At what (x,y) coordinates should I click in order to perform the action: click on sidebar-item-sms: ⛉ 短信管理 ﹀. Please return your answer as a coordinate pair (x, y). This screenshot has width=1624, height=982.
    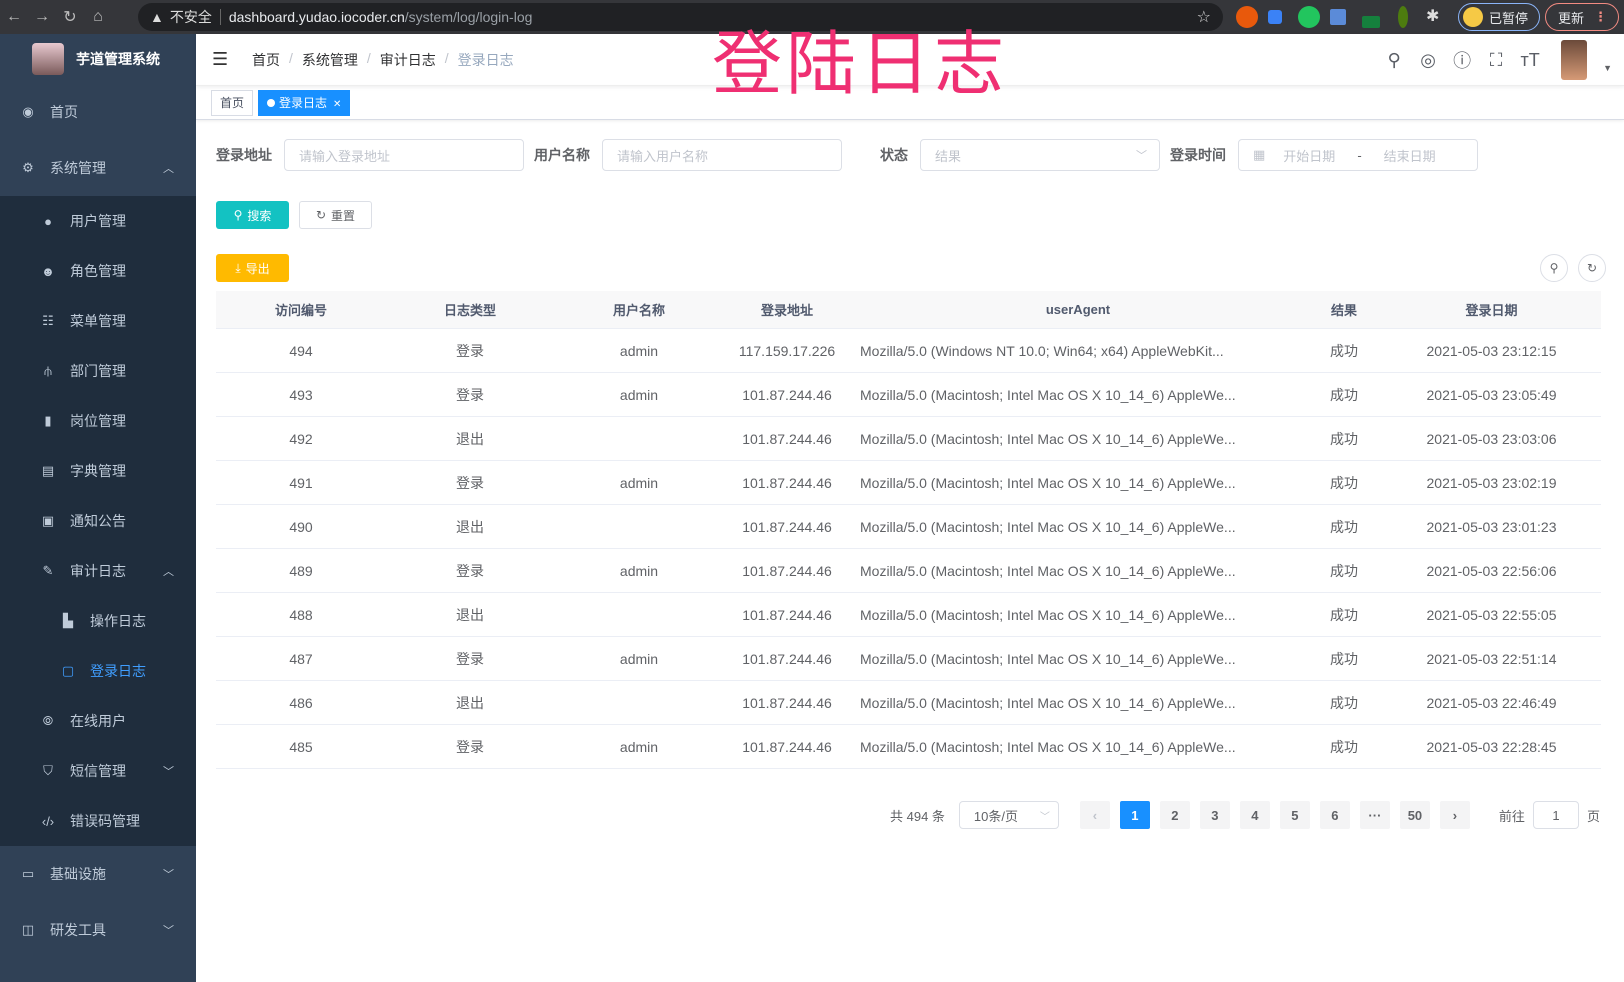
    Looking at the image, I should click on (98, 771).